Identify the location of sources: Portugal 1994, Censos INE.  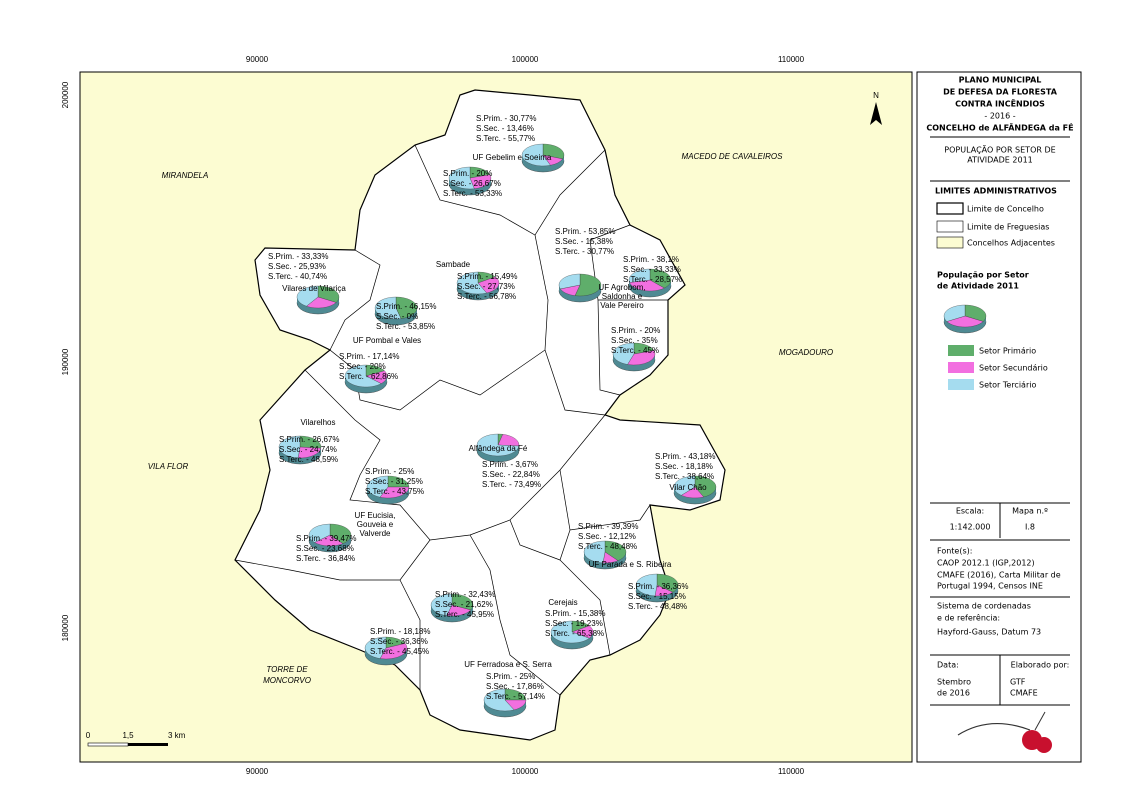
(990, 586).